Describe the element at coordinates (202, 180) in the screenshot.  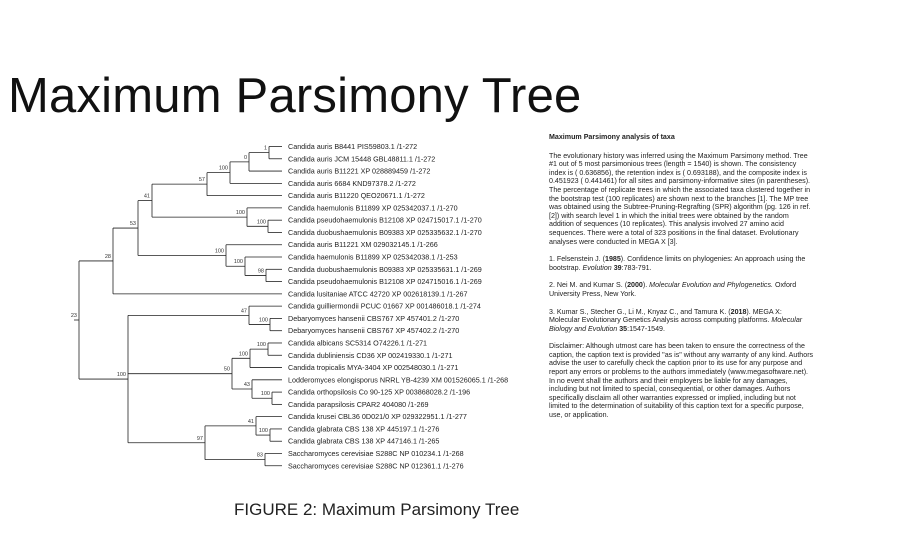
I see `bootstrap-value: 57` at that location.